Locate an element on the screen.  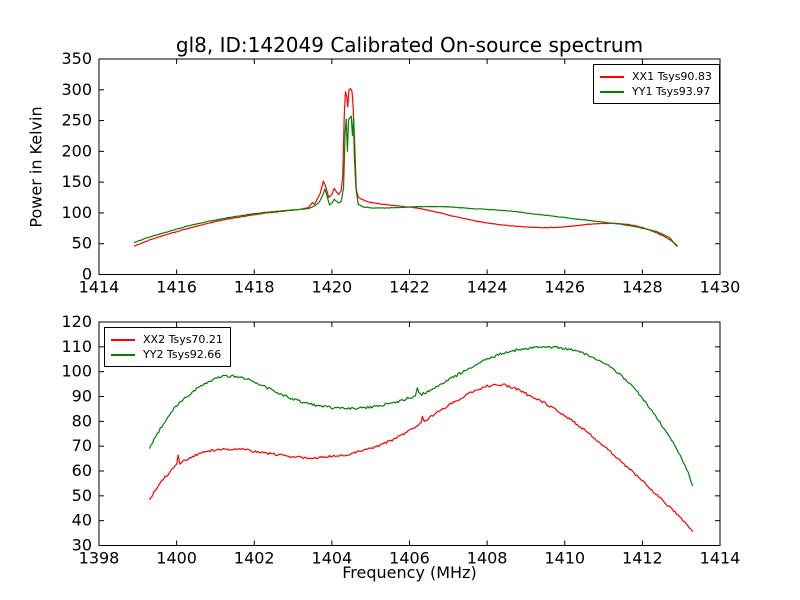
legend-entry: XX2 Tsys70.21 is located at coordinates (167, 339).